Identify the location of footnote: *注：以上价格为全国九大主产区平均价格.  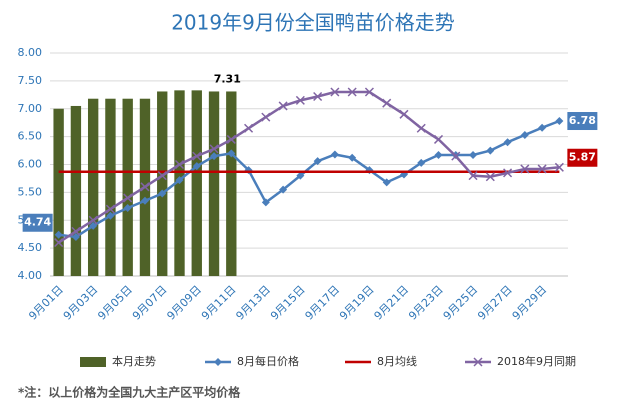
(129, 392).